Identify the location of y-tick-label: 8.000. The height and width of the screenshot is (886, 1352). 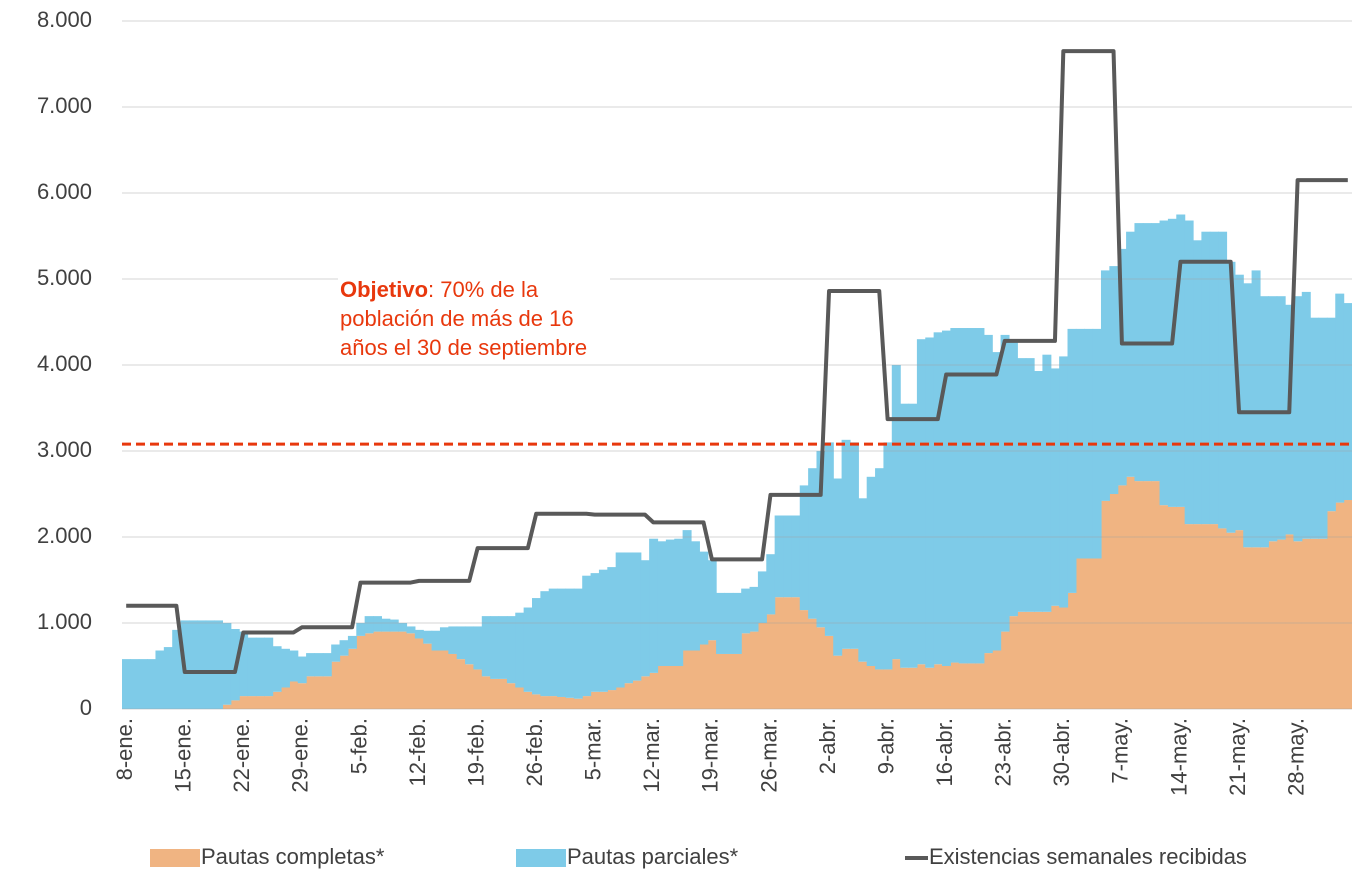
(64, 19).